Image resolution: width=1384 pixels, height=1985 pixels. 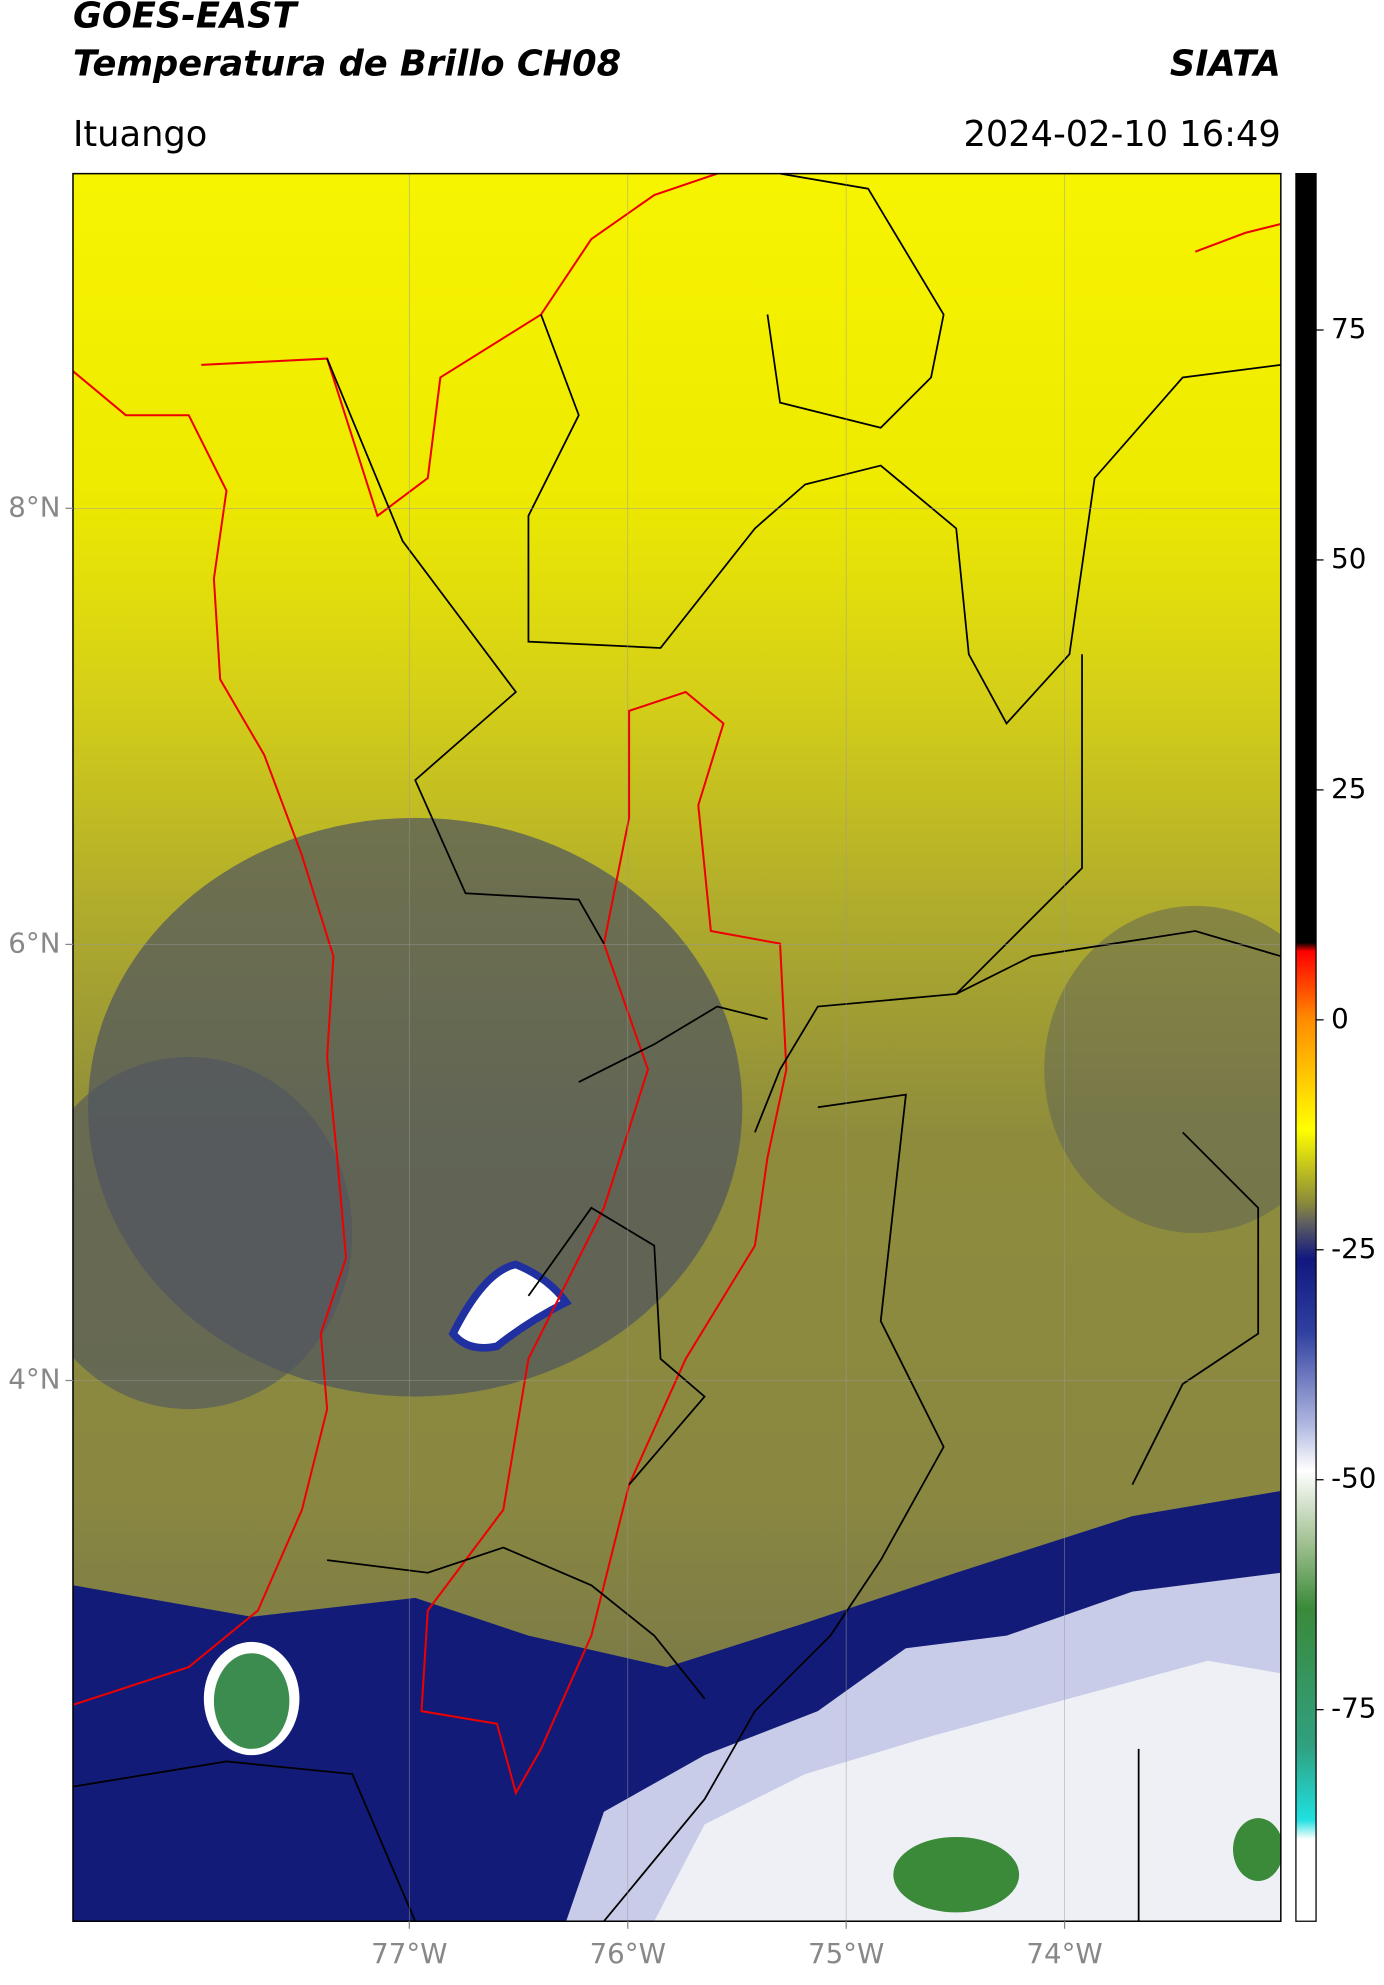 What do you see at coordinates (1353, 1248) in the screenshot?
I see `colorbar-tick-label: -25` at bounding box center [1353, 1248].